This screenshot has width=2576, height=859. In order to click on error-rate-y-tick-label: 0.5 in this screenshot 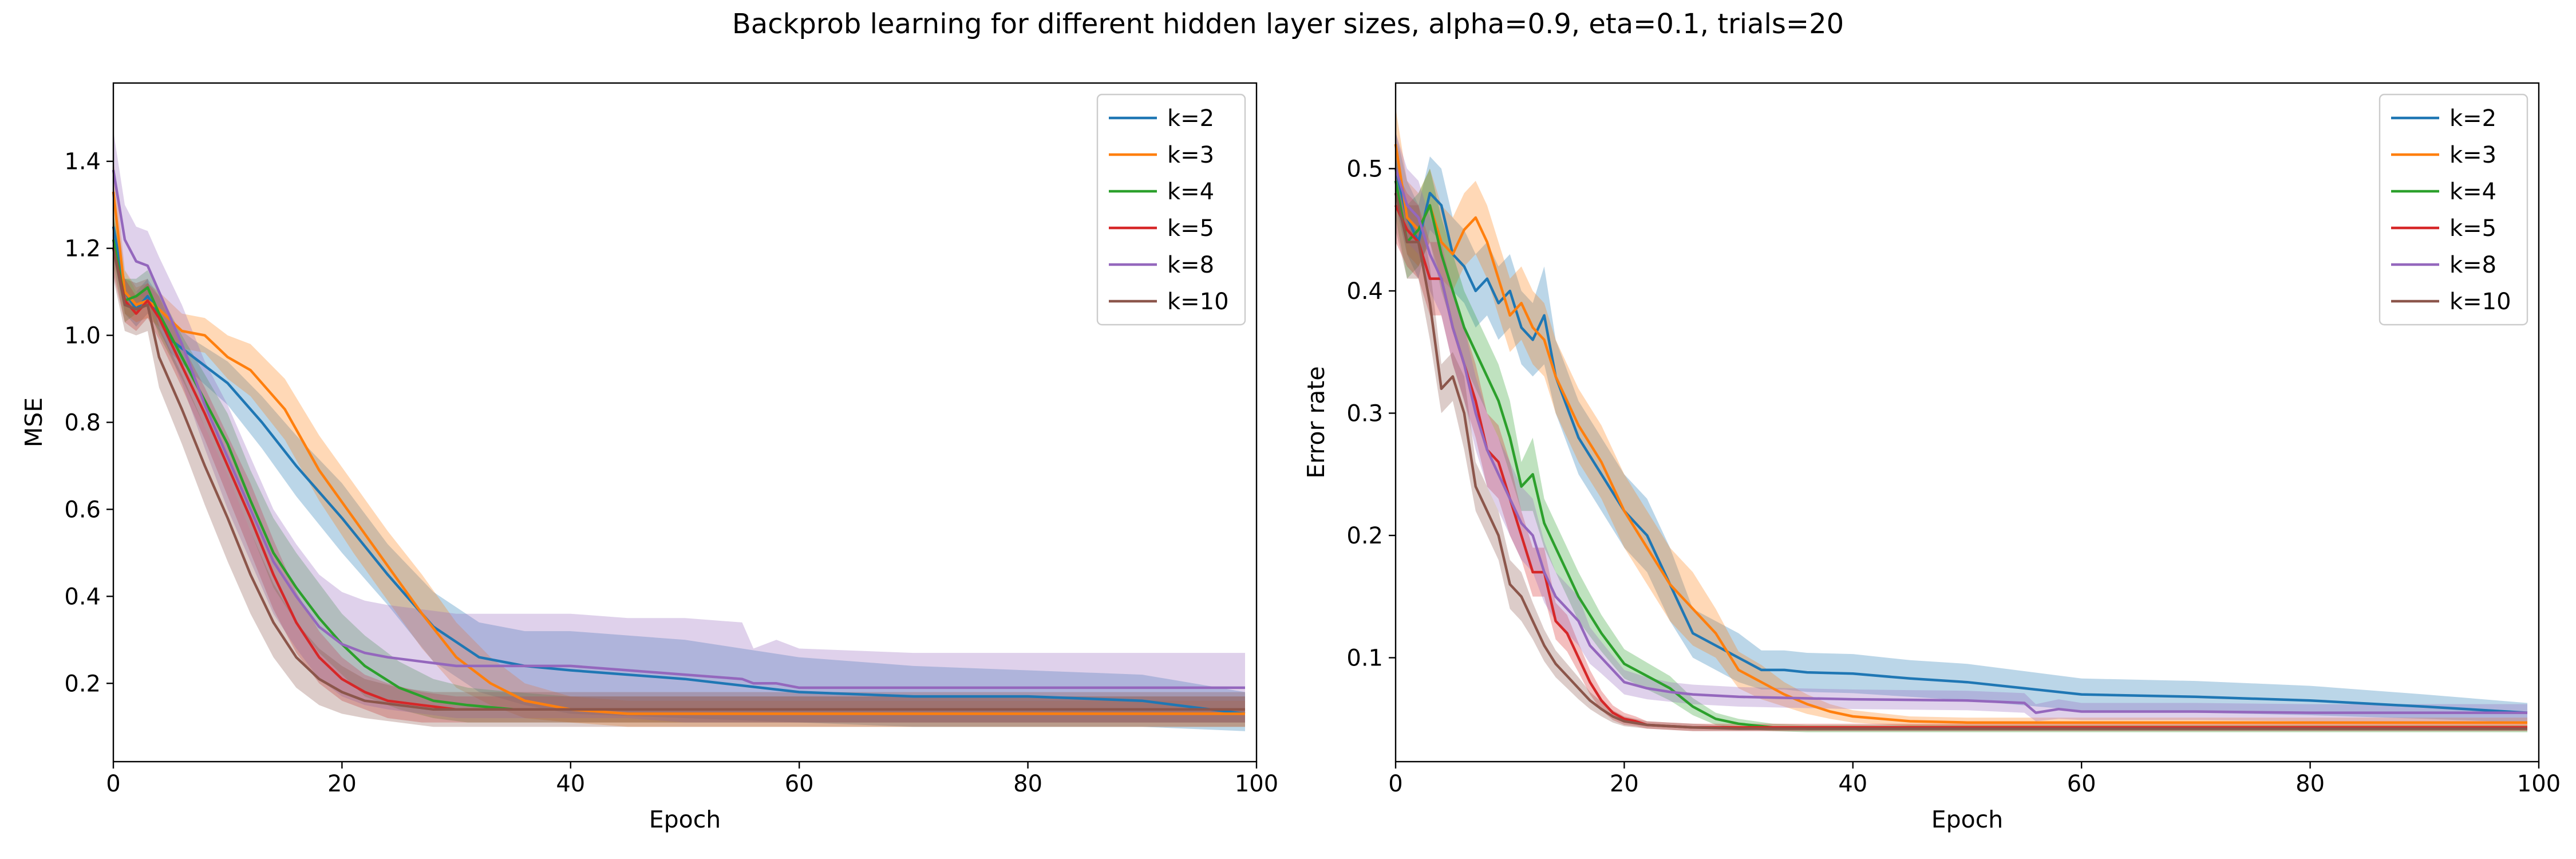, I will do `click(1364, 169)`.